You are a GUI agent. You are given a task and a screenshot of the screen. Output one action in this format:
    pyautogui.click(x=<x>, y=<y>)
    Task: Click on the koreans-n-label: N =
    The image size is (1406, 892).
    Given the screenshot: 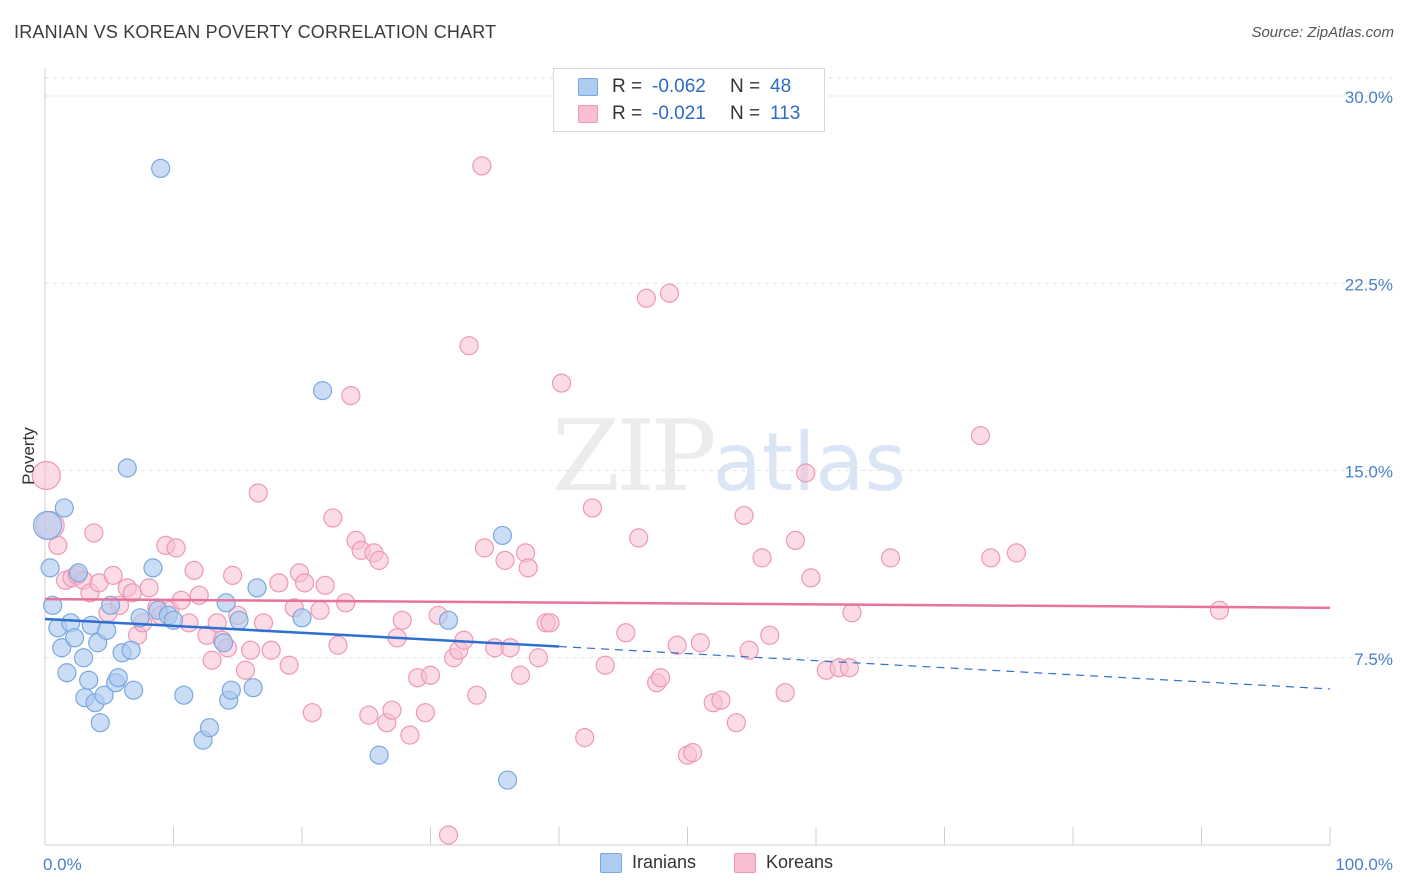 What is the action you would take?
    pyautogui.click(x=745, y=113)
    